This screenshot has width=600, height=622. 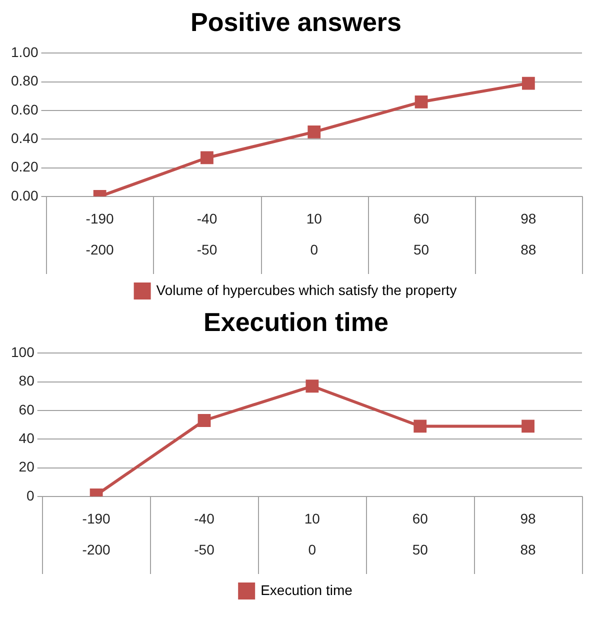 I want to click on y-tick-label: 0, so click(x=30, y=495).